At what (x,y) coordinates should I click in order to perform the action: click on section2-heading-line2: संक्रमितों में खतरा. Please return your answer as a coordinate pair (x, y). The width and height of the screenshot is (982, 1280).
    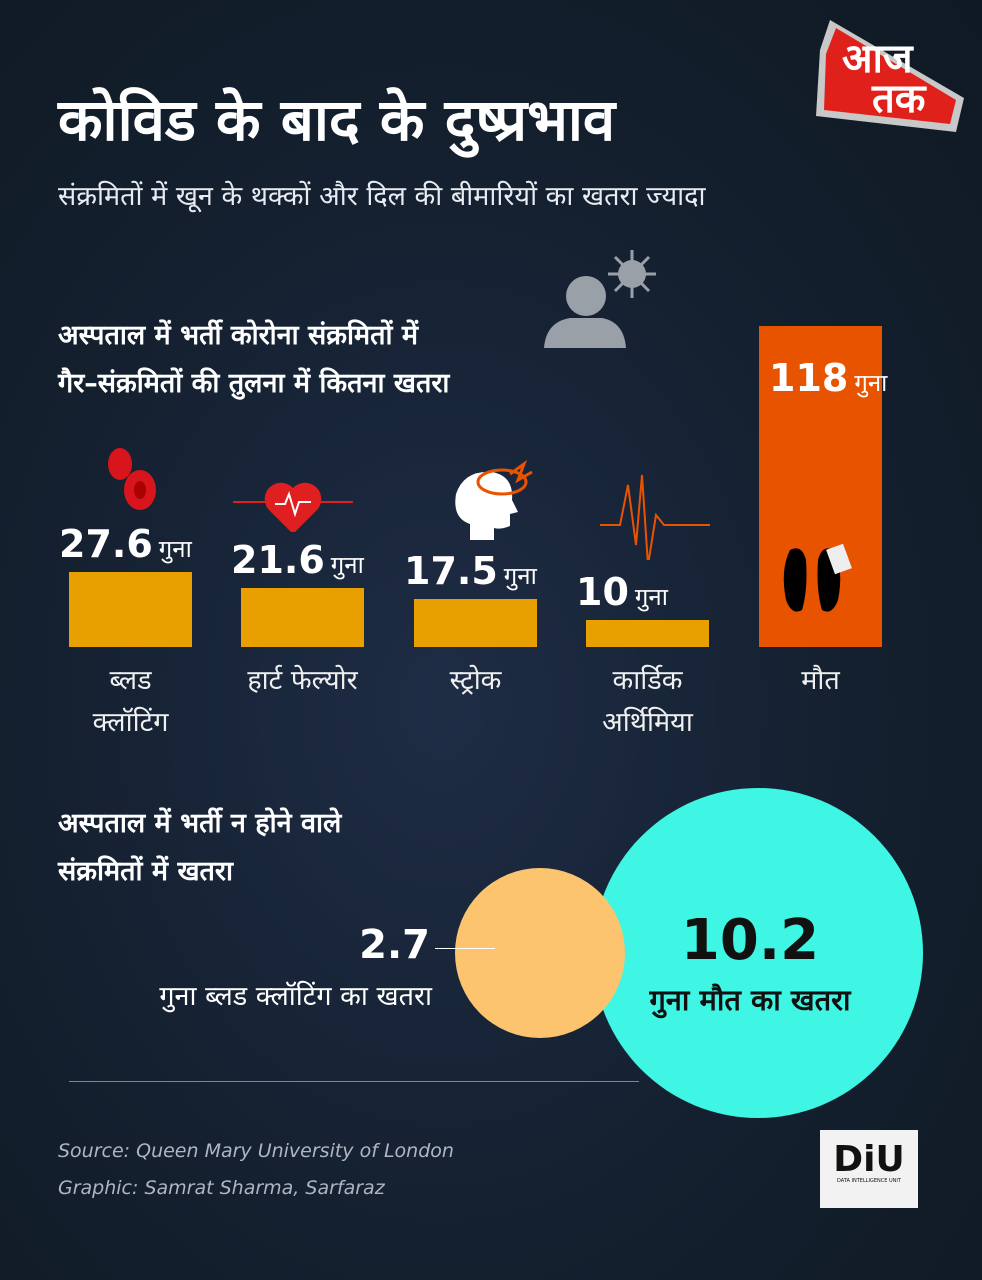
    Looking at the image, I should click on (145, 871).